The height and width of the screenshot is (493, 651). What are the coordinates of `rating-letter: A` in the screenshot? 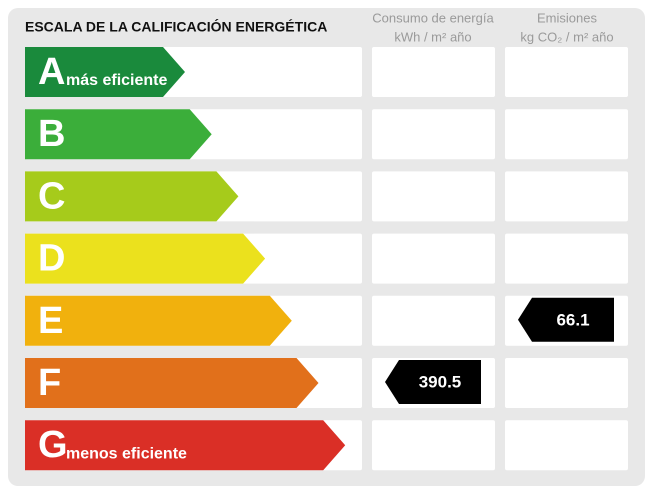 It's located at (51, 72).